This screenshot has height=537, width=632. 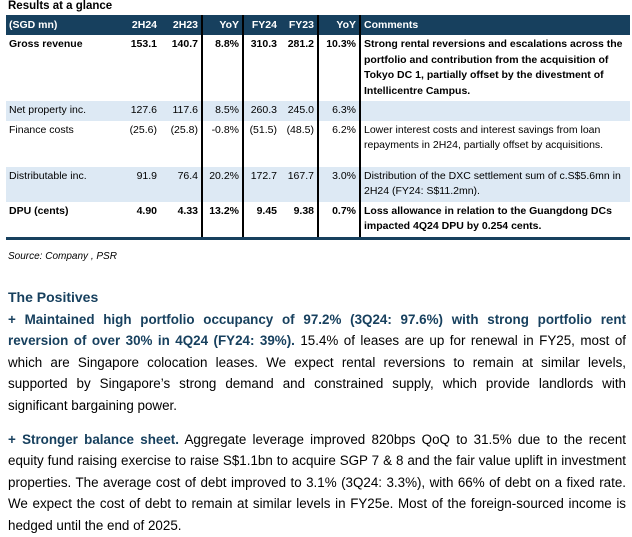 I want to click on cell-2h23: 4.33, so click(x=181, y=220).